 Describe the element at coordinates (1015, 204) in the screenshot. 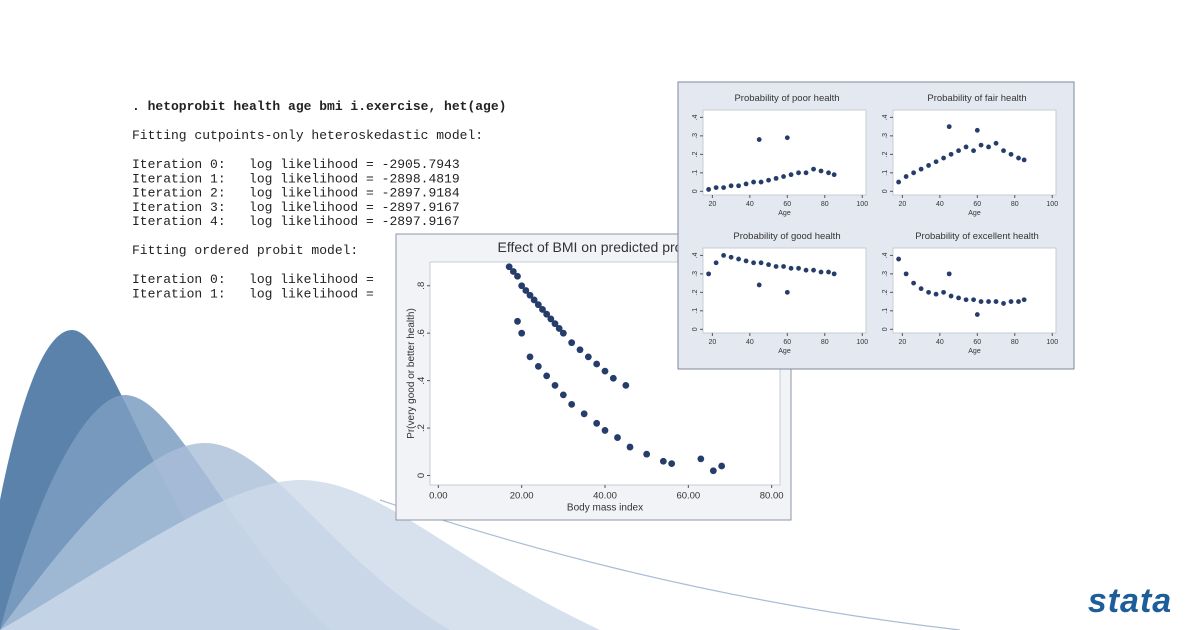

I see `x-tick-label: 80` at that location.